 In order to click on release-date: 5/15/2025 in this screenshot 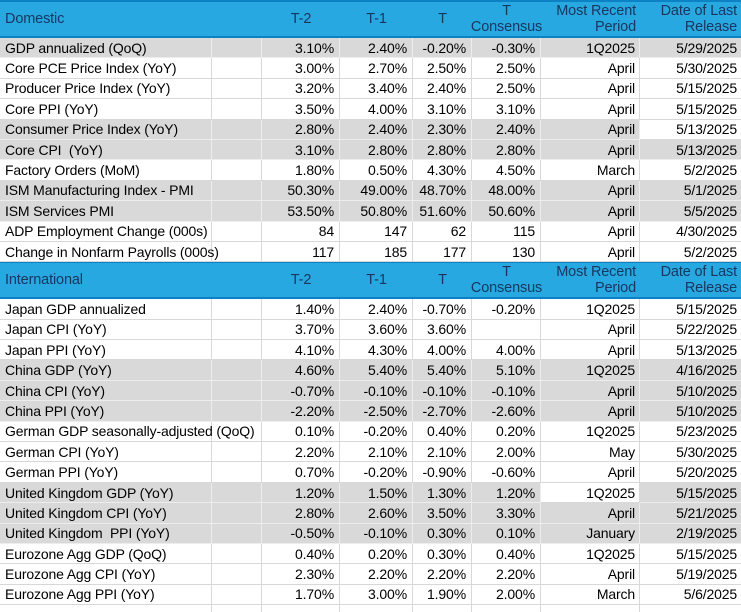, I will do `click(690, 109)`.